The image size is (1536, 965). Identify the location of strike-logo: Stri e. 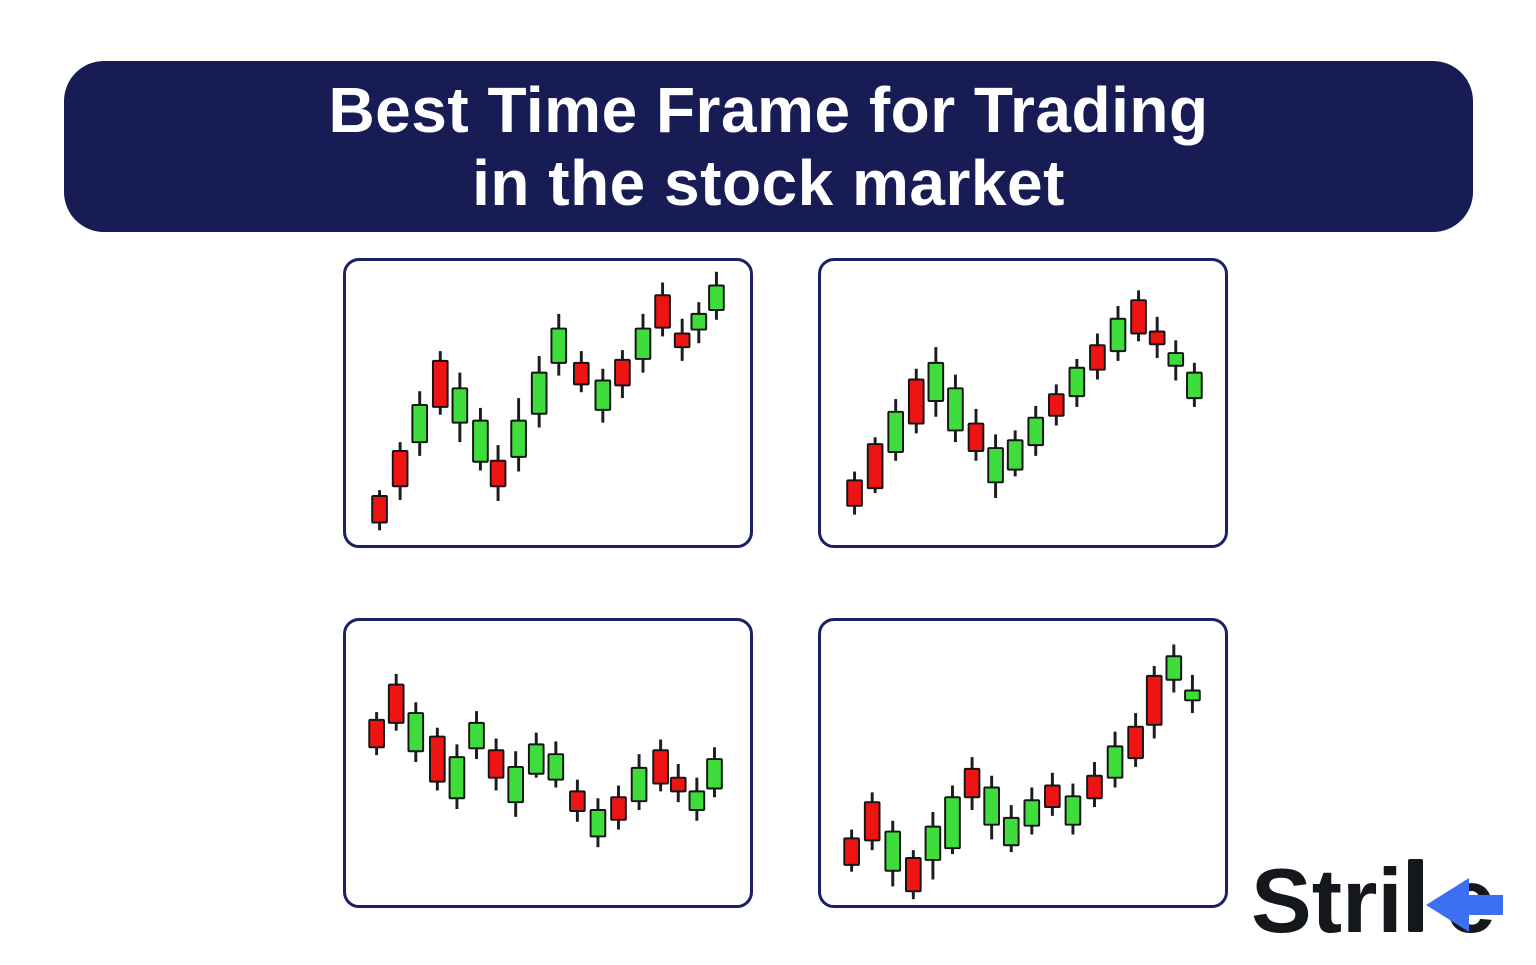
(1381, 905).